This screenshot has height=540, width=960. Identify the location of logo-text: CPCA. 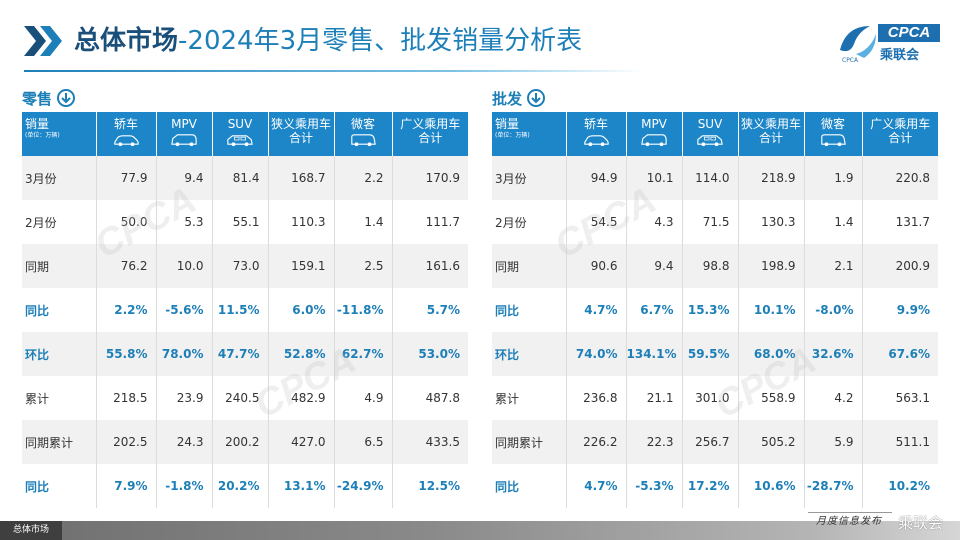
(909, 33).